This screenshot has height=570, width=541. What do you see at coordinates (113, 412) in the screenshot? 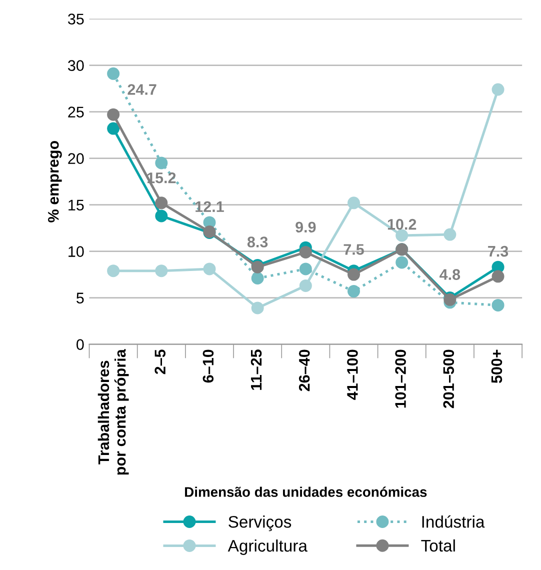
I see `x-tick-label: Trabalhadores por conta própria` at bounding box center [113, 412].